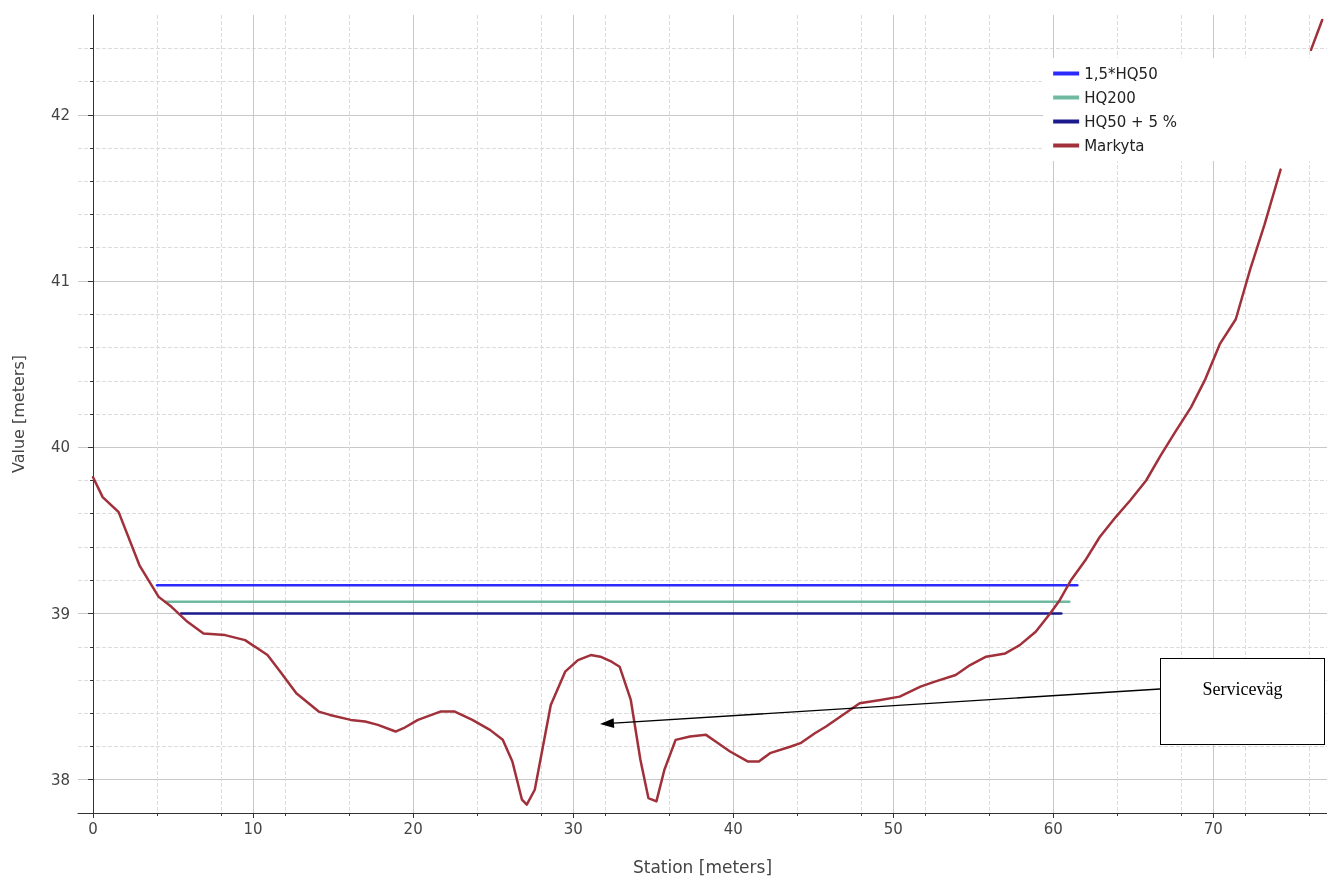 Image resolution: width=1327 pixels, height=896 pixels. Describe the element at coordinates (18, 414) in the screenshot. I see `y-axis-title: Value [meters]` at that location.